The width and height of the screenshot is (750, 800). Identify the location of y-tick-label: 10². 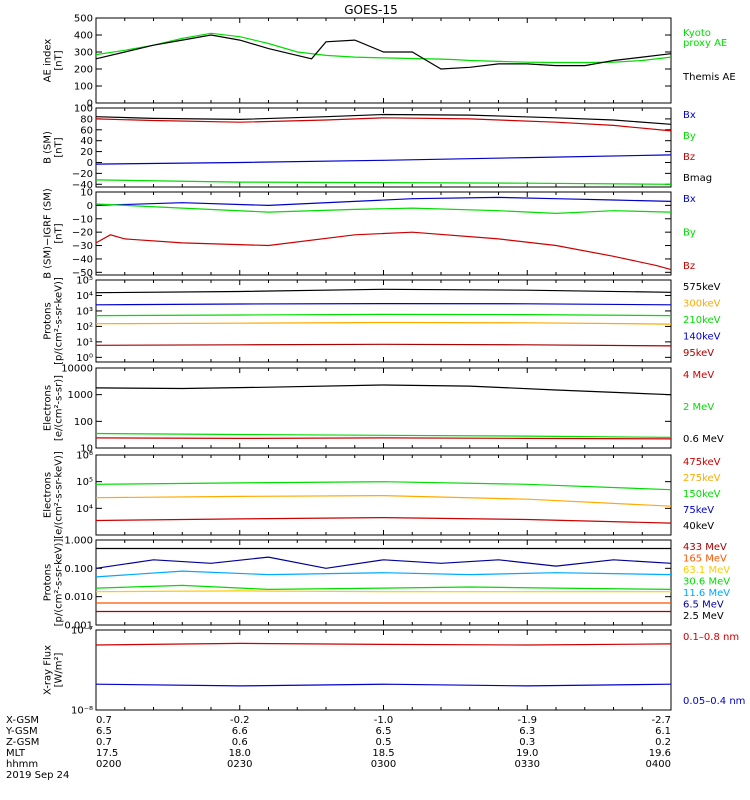
(84, 327).